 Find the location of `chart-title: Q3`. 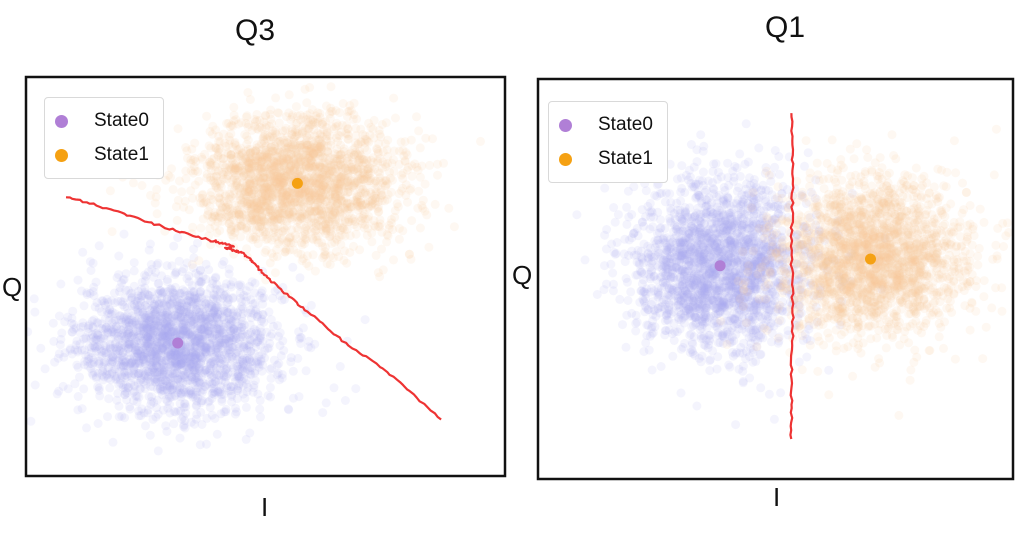

chart-title: Q3 is located at coordinates (255, 30).